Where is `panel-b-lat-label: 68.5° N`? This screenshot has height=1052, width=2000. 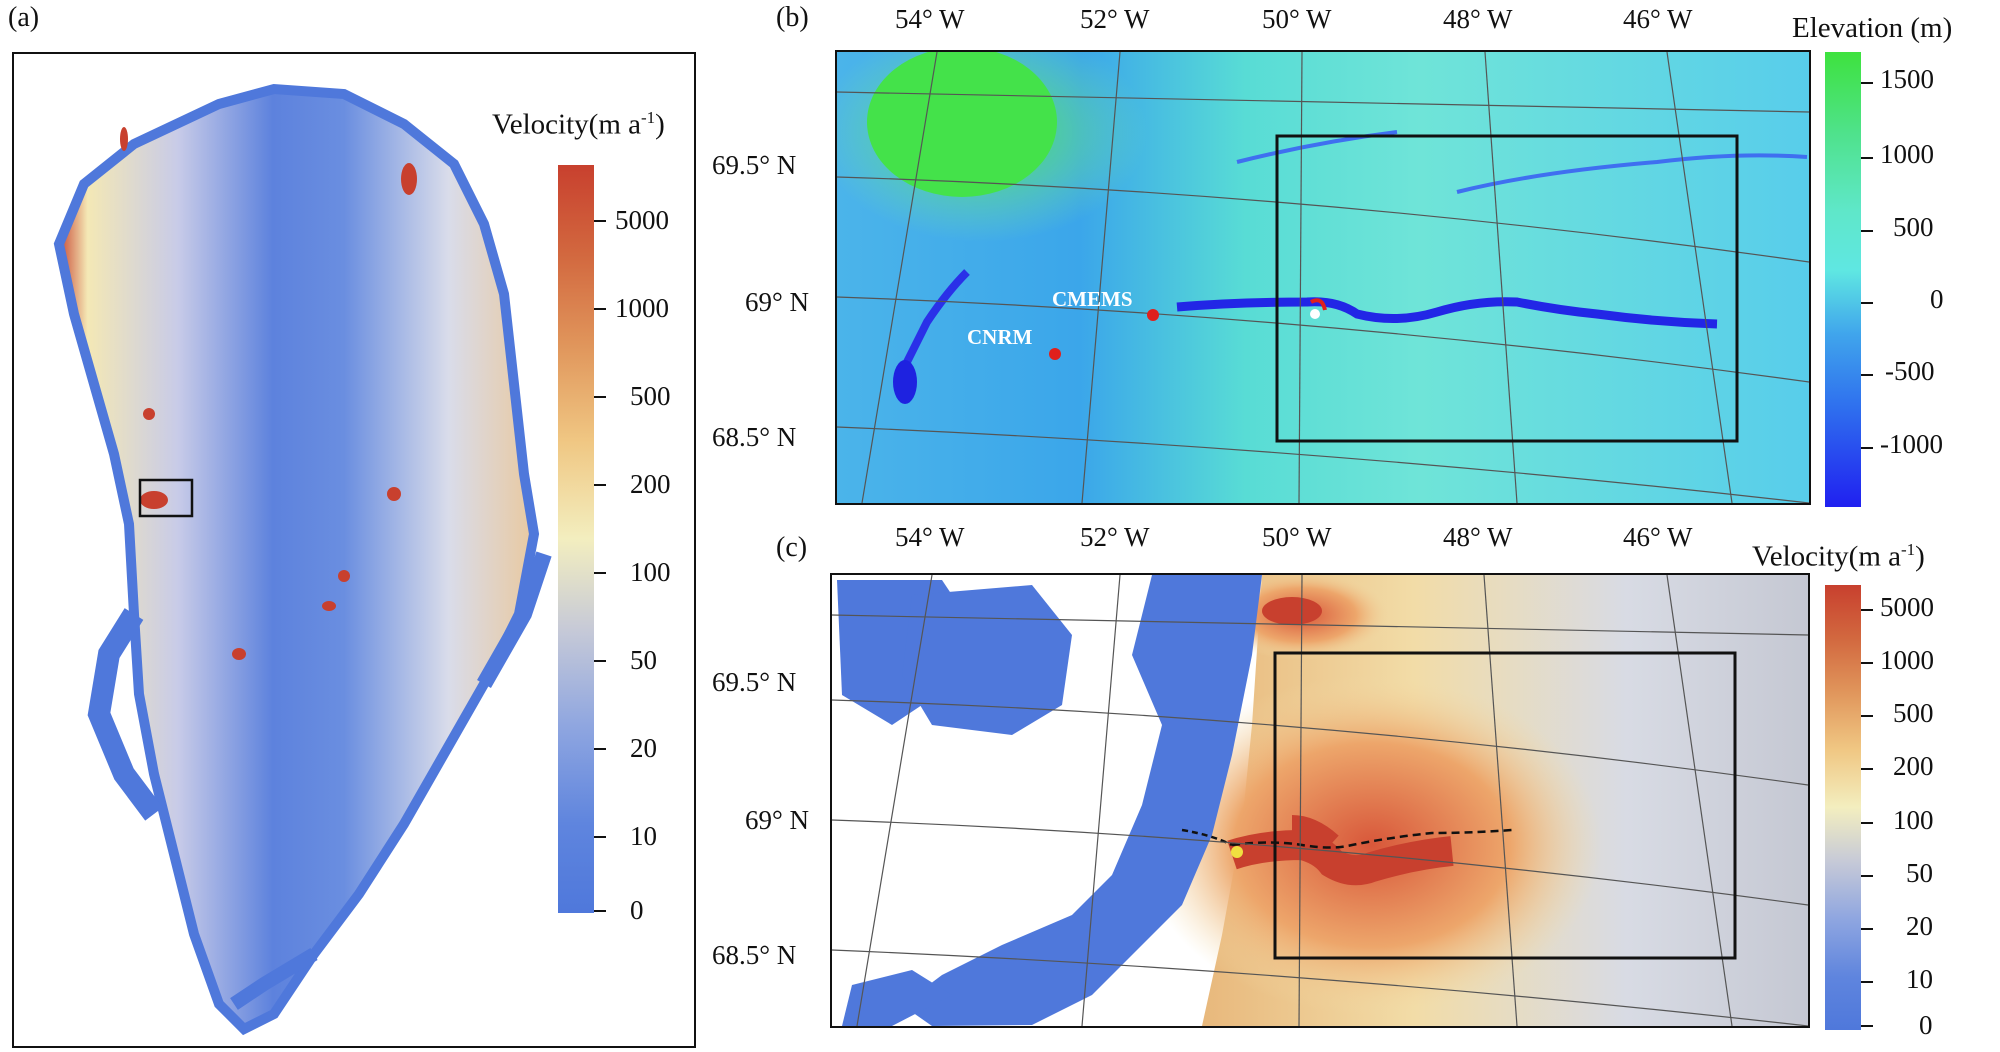
panel-b-lat-label: 68.5° N is located at coordinates (754, 437).